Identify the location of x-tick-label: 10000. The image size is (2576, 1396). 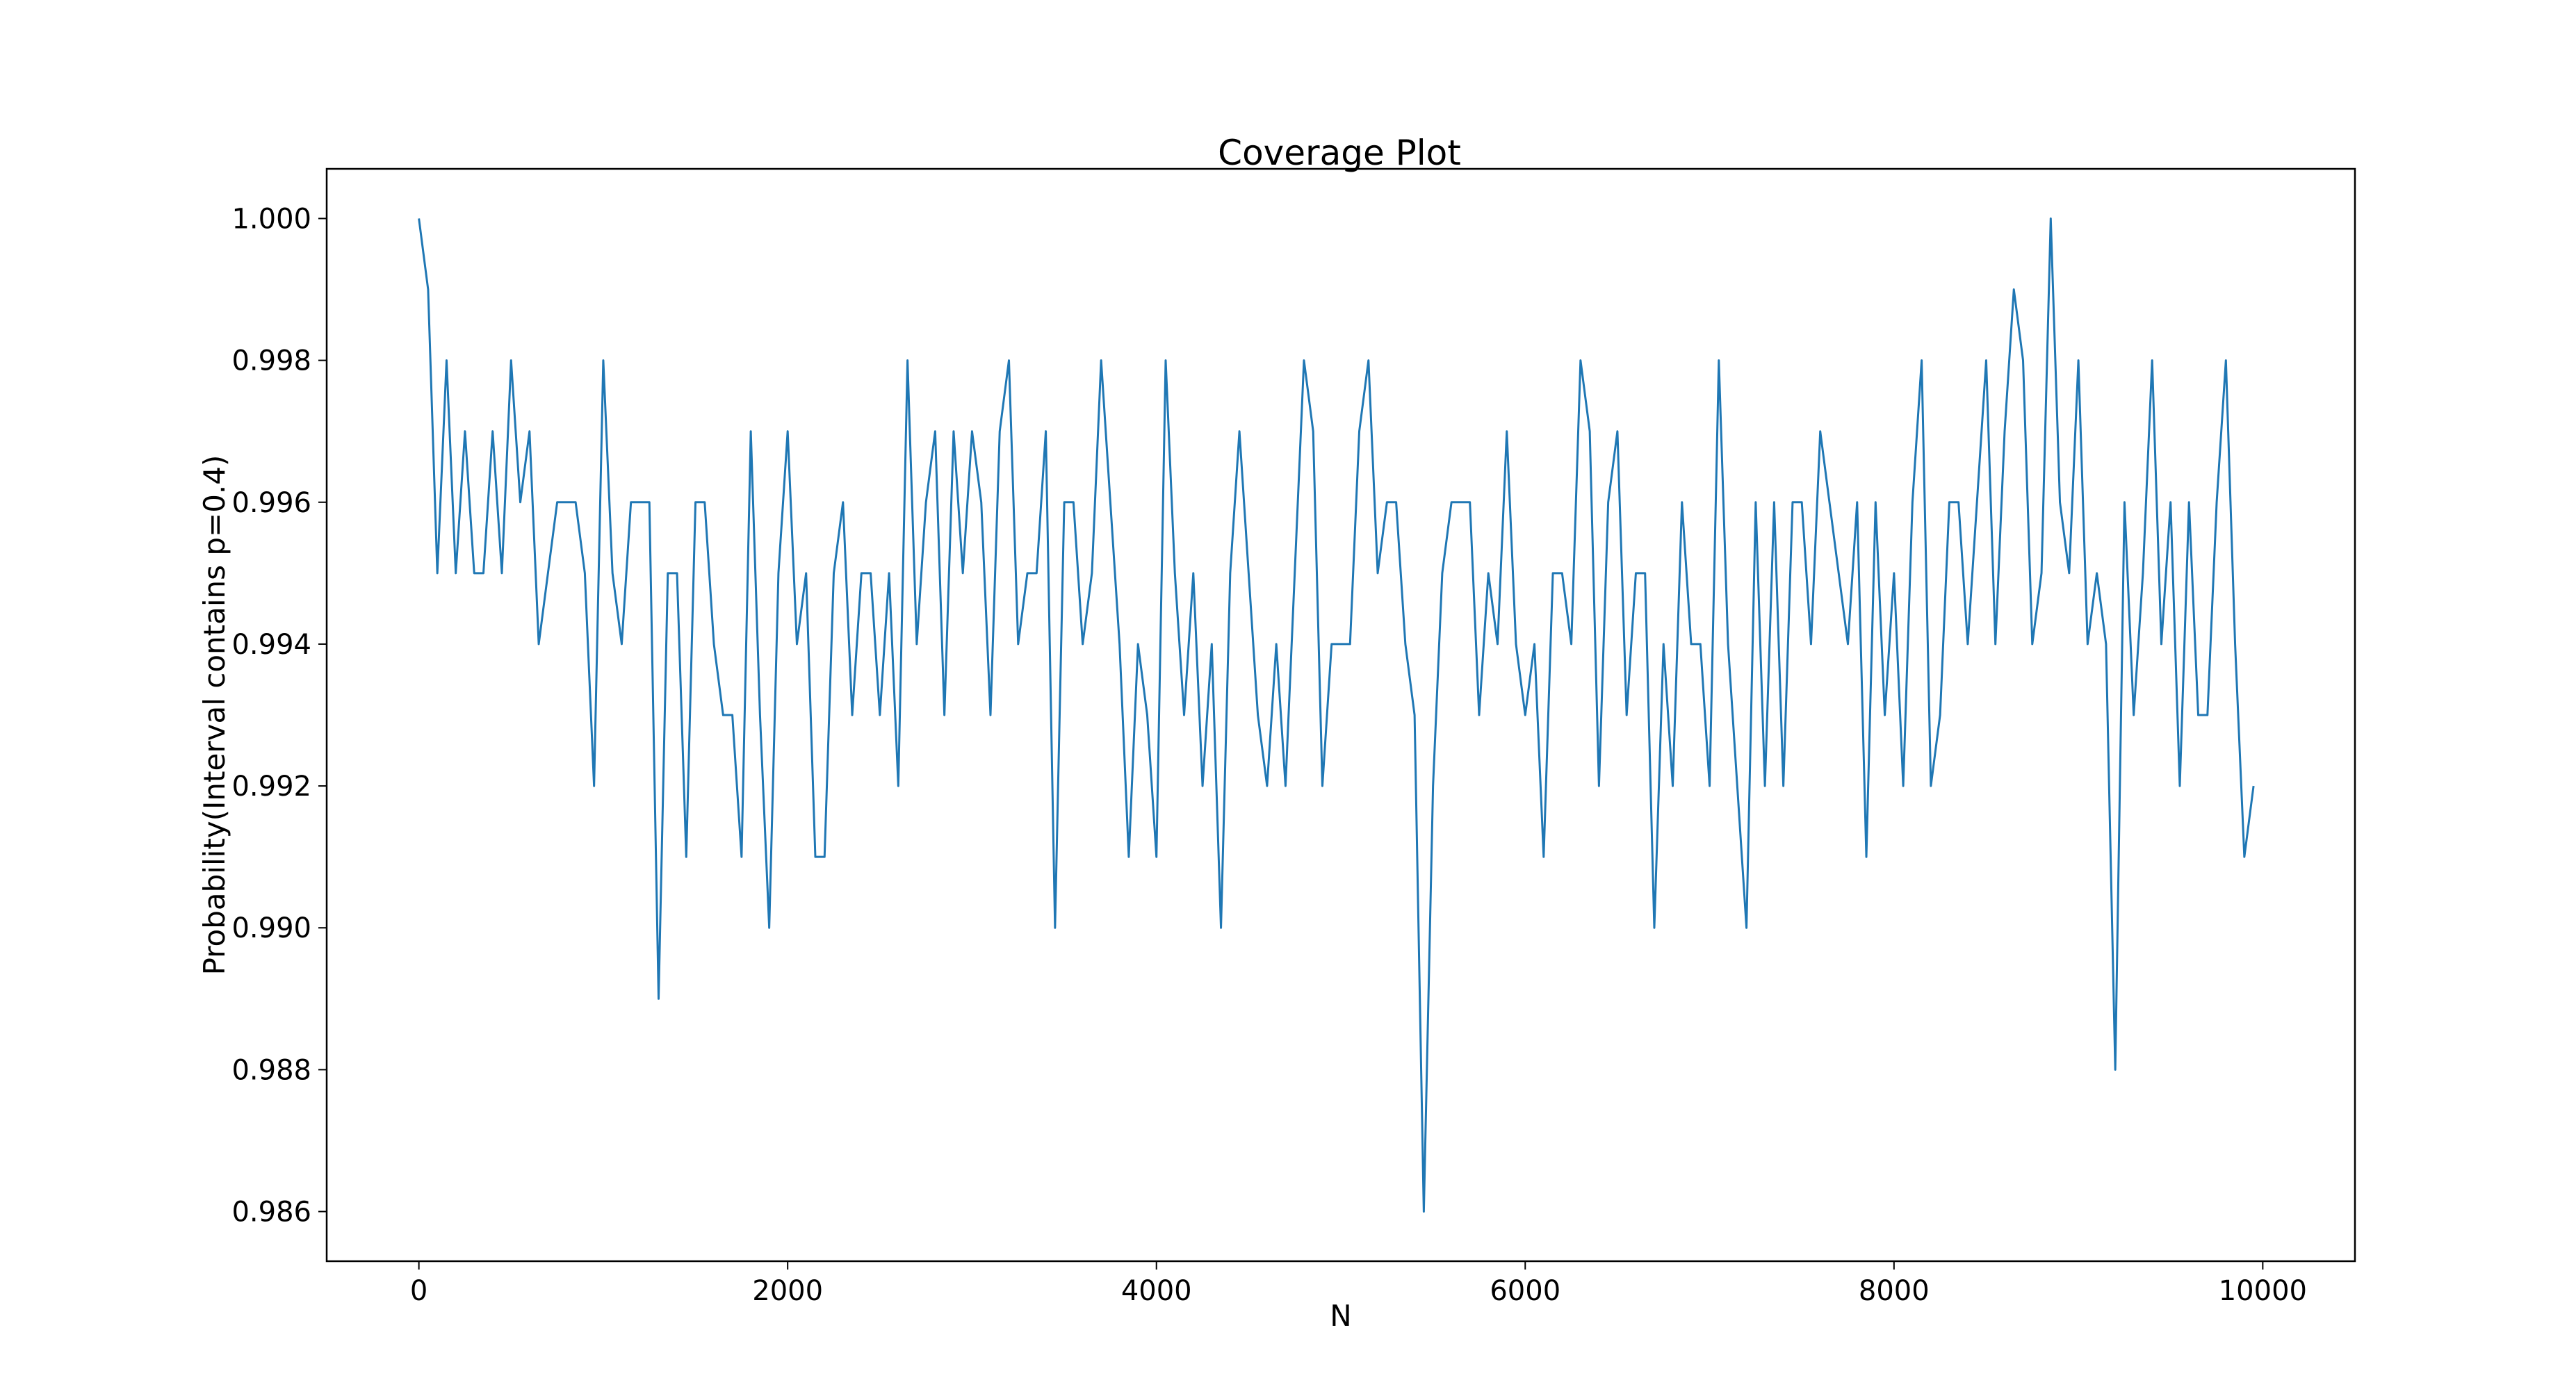
(2263, 1291).